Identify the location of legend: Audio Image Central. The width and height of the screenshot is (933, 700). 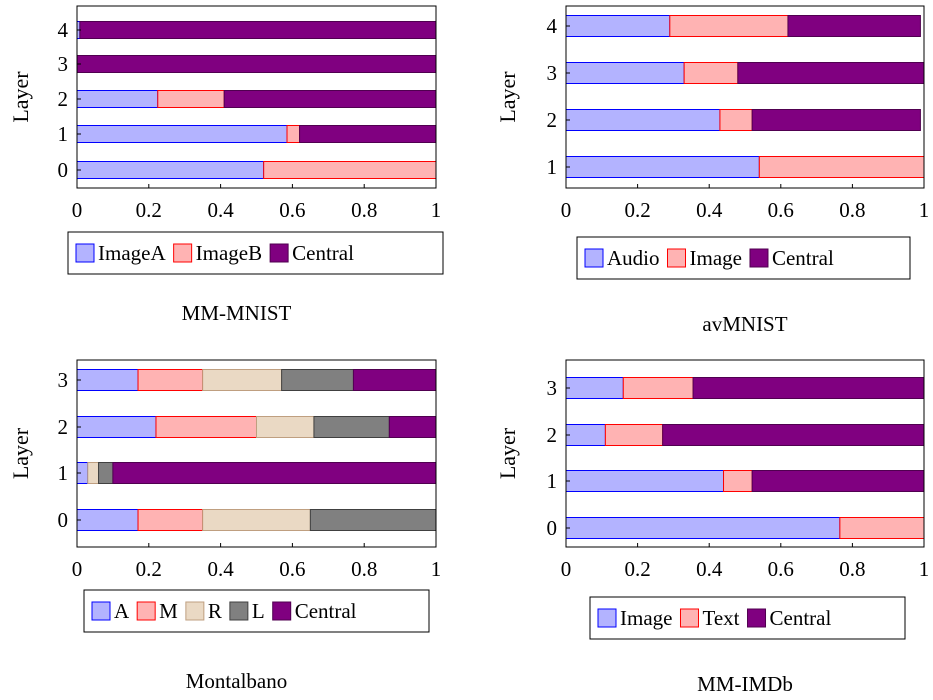
(743, 258).